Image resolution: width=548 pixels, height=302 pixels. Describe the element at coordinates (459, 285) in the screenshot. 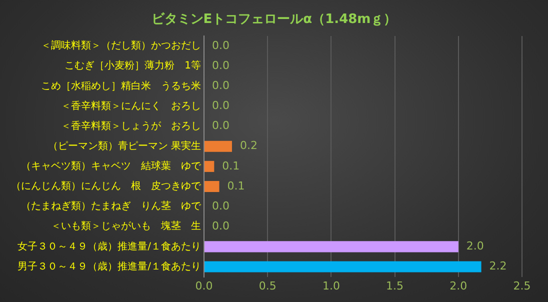

I see `x-tick-label: 2.0` at that location.